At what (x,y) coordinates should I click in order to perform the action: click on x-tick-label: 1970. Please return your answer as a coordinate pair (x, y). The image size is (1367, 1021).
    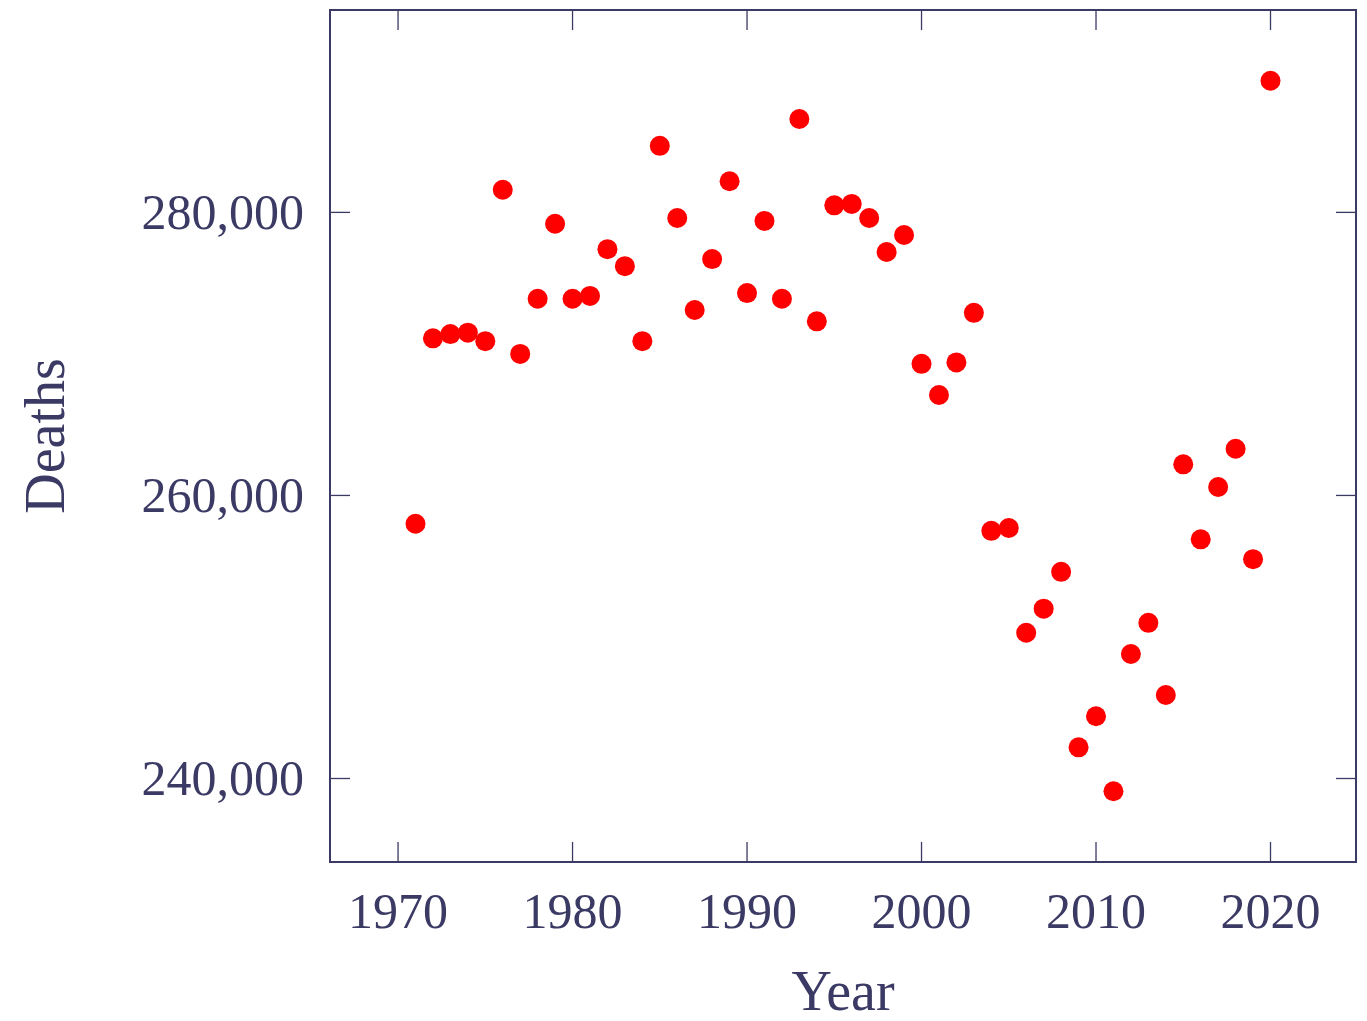
    Looking at the image, I should click on (398, 911).